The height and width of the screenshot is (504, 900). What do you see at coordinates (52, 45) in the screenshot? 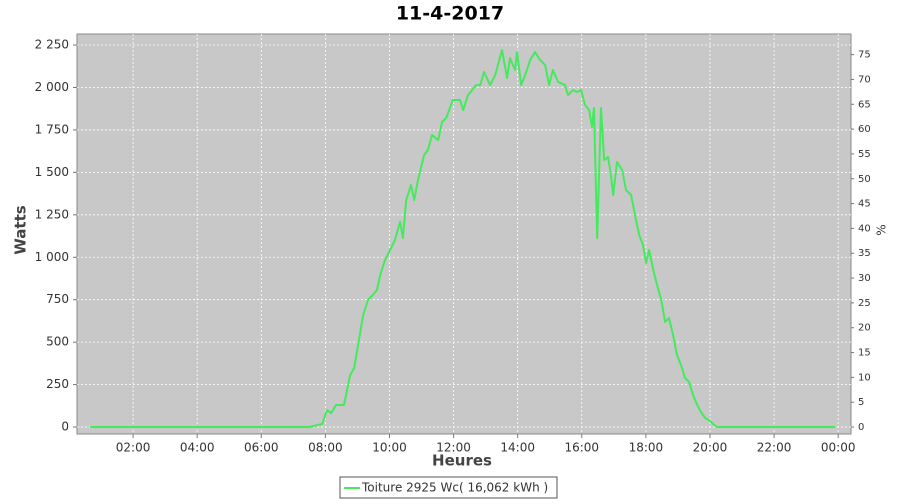
I see `y-tick-label: 2 250` at bounding box center [52, 45].